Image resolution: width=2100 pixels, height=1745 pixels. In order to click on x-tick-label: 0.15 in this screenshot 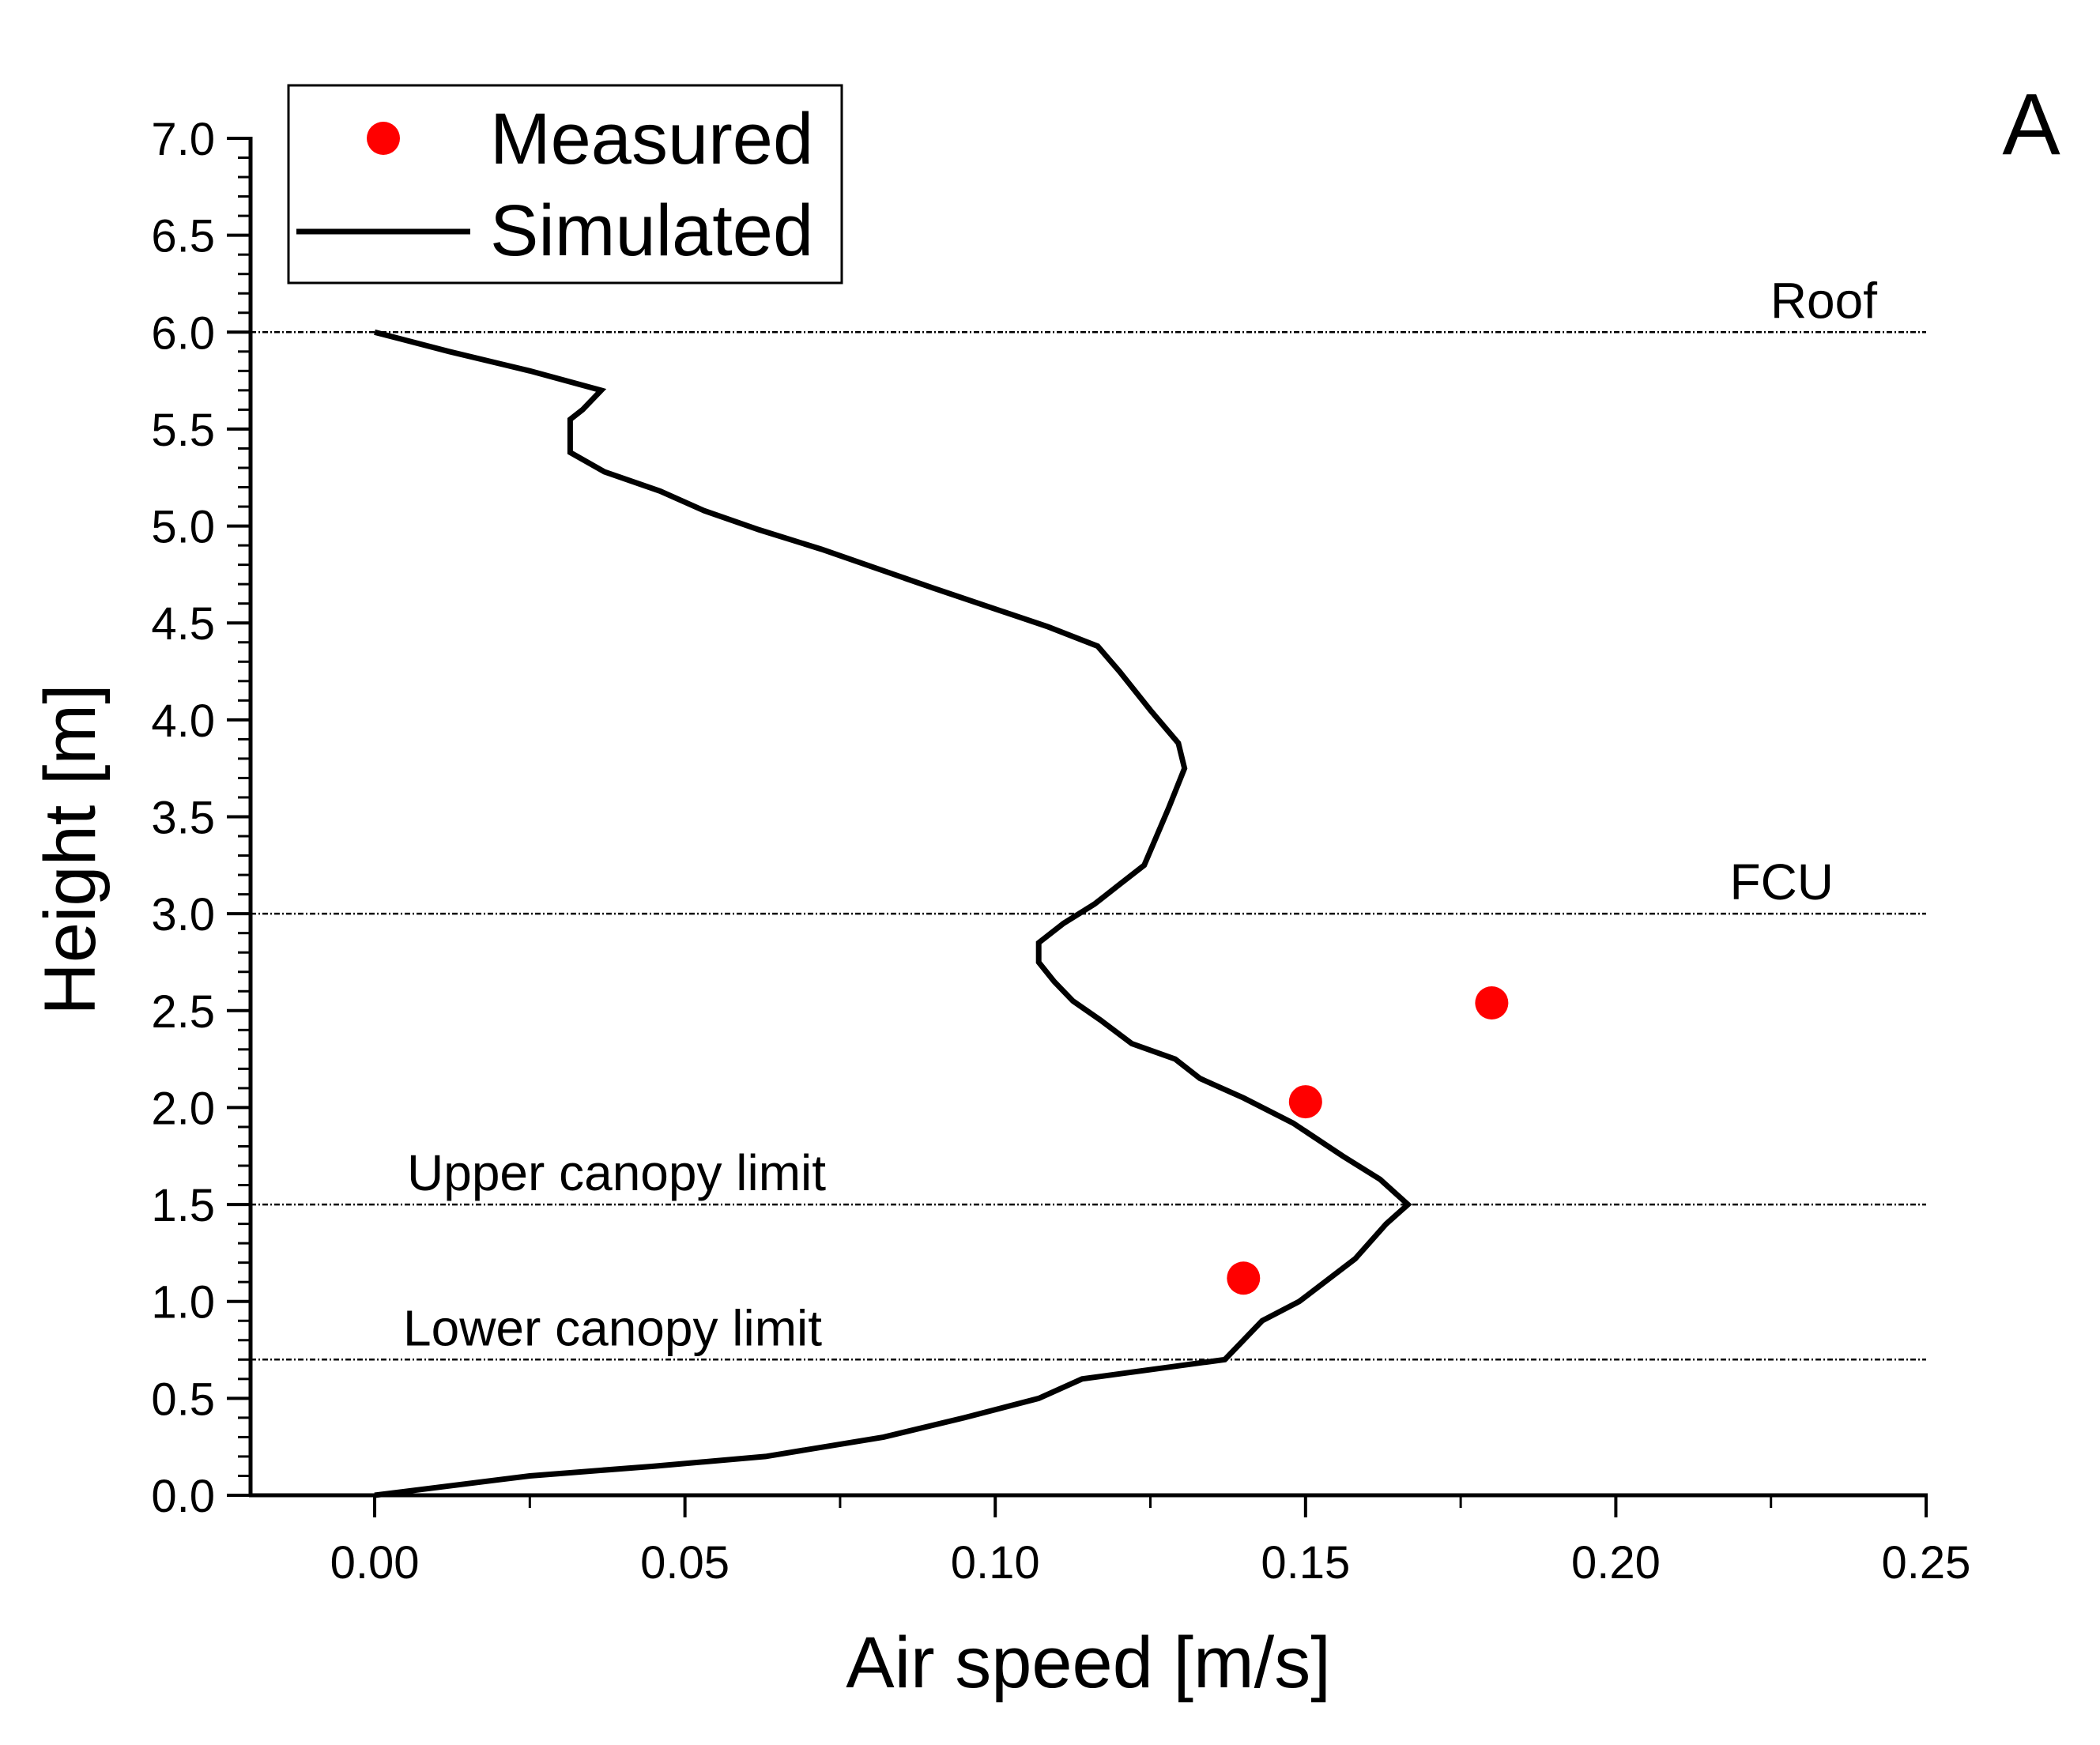, I will do `click(1306, 1563)`.